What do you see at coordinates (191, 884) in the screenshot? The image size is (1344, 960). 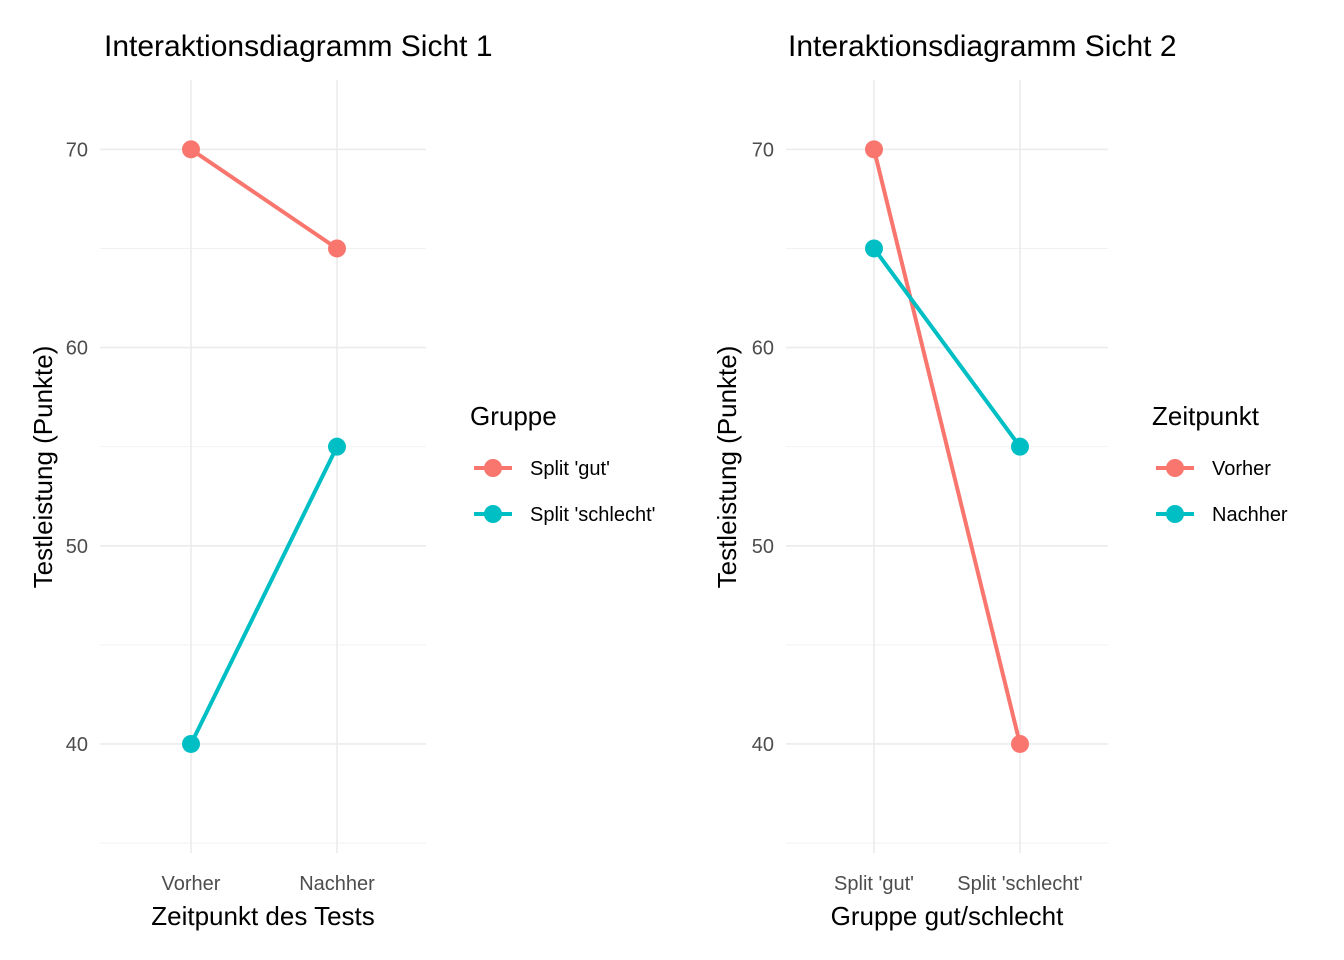 I see `x-tick-label: Vorher` at bounding box center [191, 884].